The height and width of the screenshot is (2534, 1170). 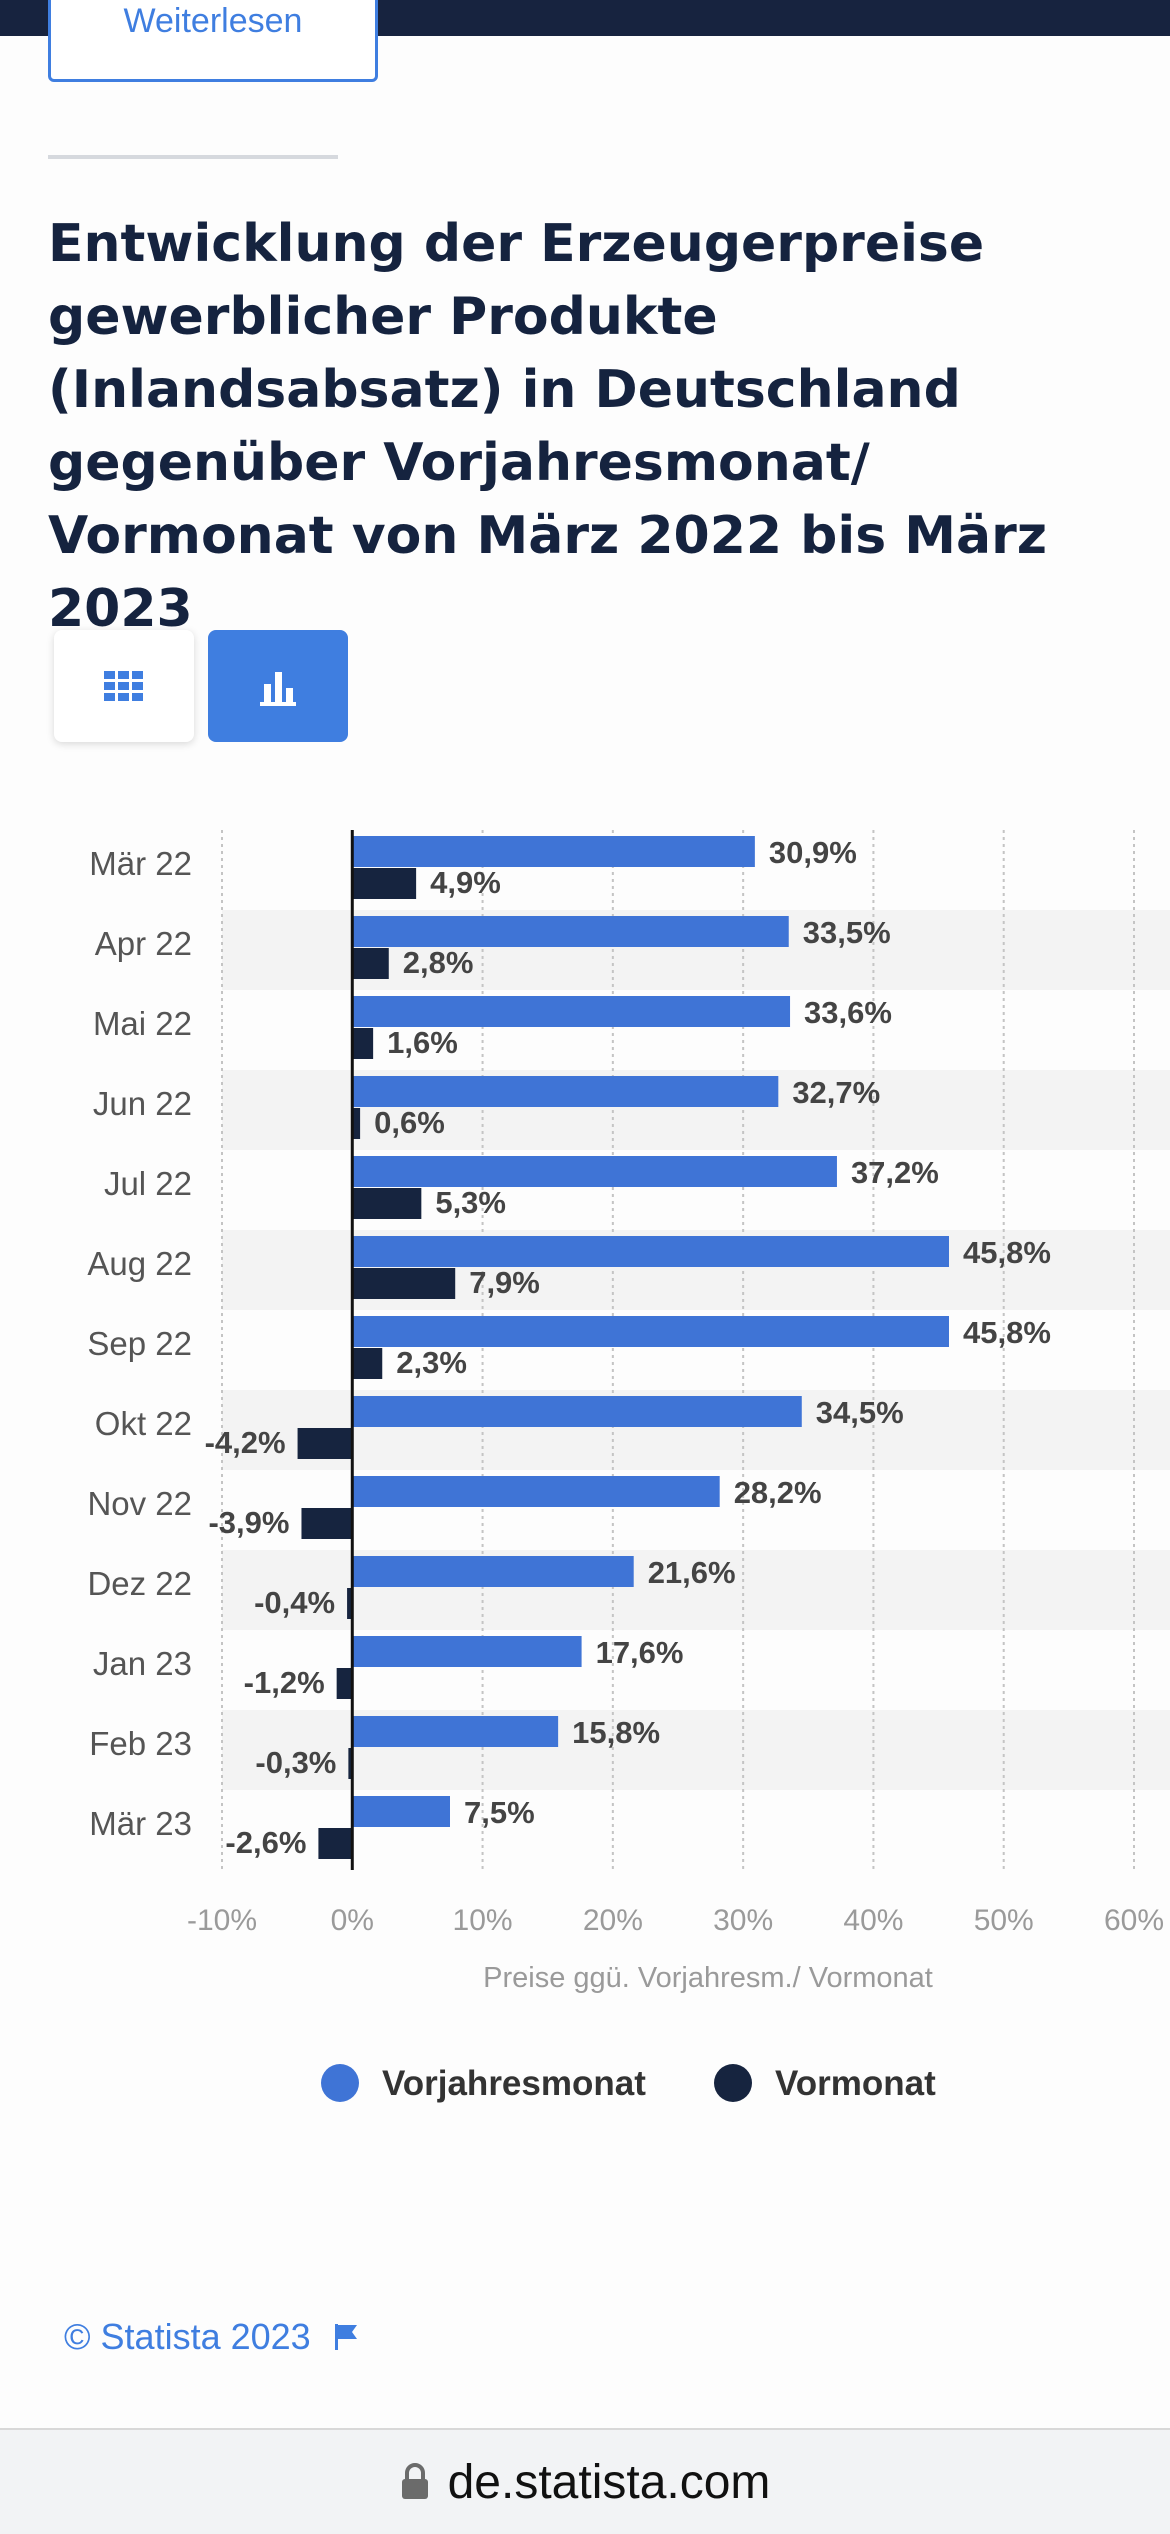 What do you see at coordinates (345, 2337) in the screenshot?
I see `flag-icon` at bounding box center [345, 2337].